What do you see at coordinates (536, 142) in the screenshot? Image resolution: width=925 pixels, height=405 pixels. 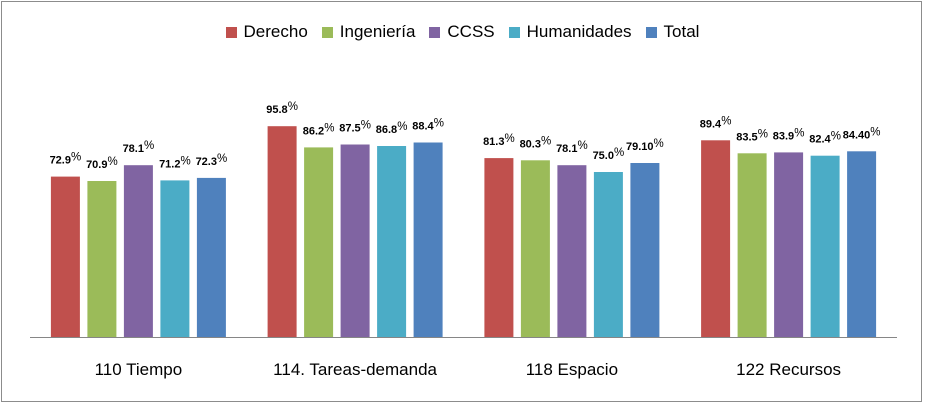 I see `data-label-ingenieria-118-espacio: 80.3%` at bounding box center [536, 142].